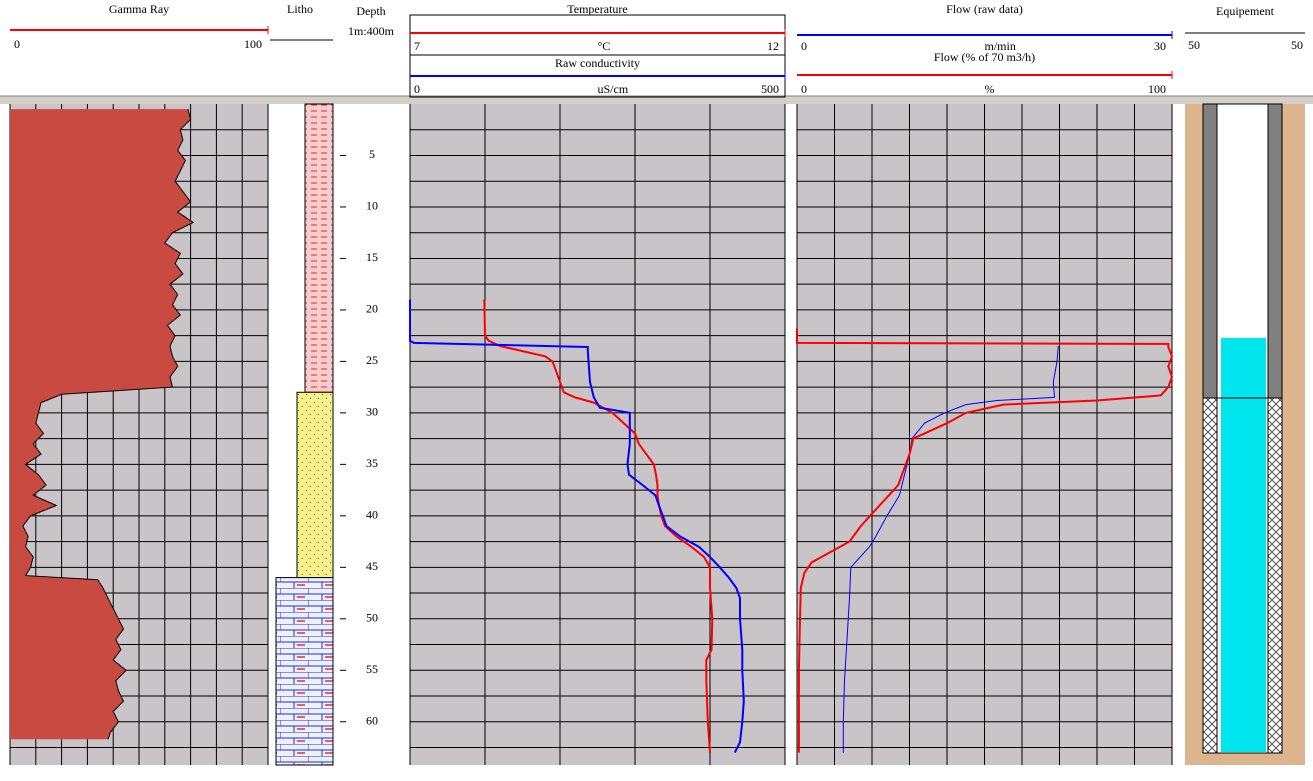 The height and width of the screenshot is (781, 1313). What do you see at coordinates (597, 63) in the screenshot?
I see `series-name: Raw conductivity` at bounding box center [597, 63].